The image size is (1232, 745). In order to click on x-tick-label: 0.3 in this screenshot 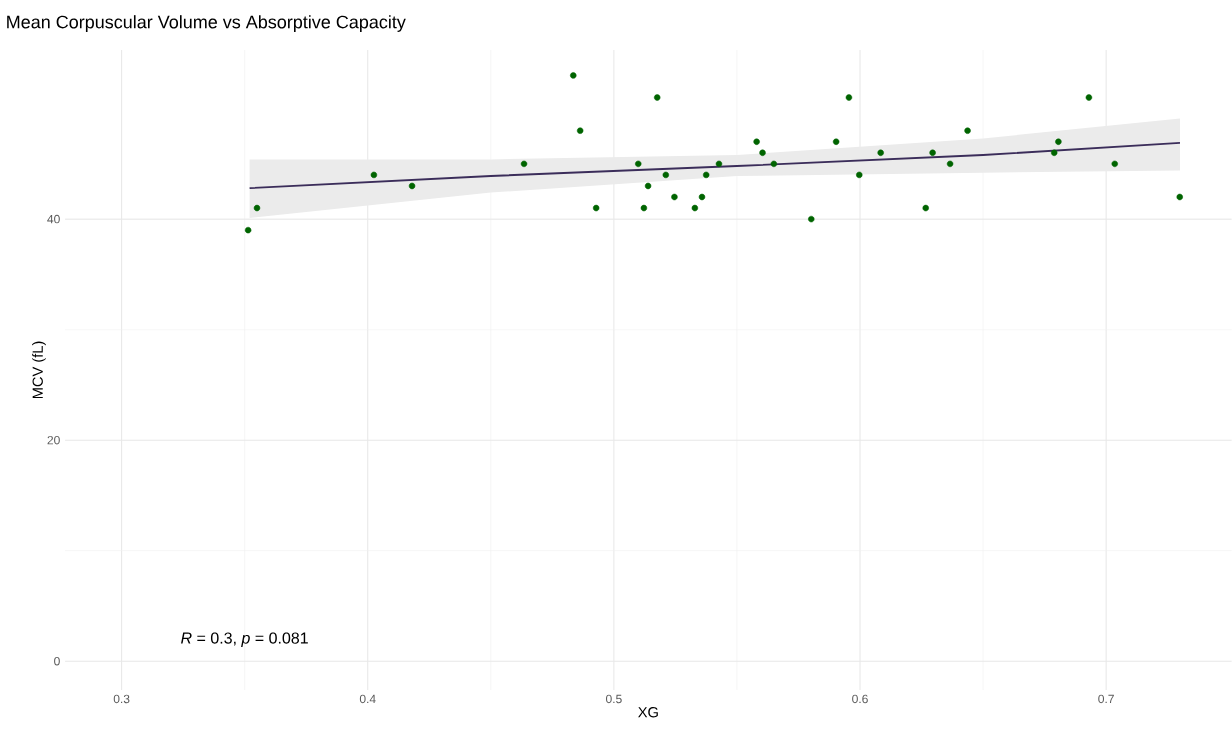, I will do `click(121, 699)`.